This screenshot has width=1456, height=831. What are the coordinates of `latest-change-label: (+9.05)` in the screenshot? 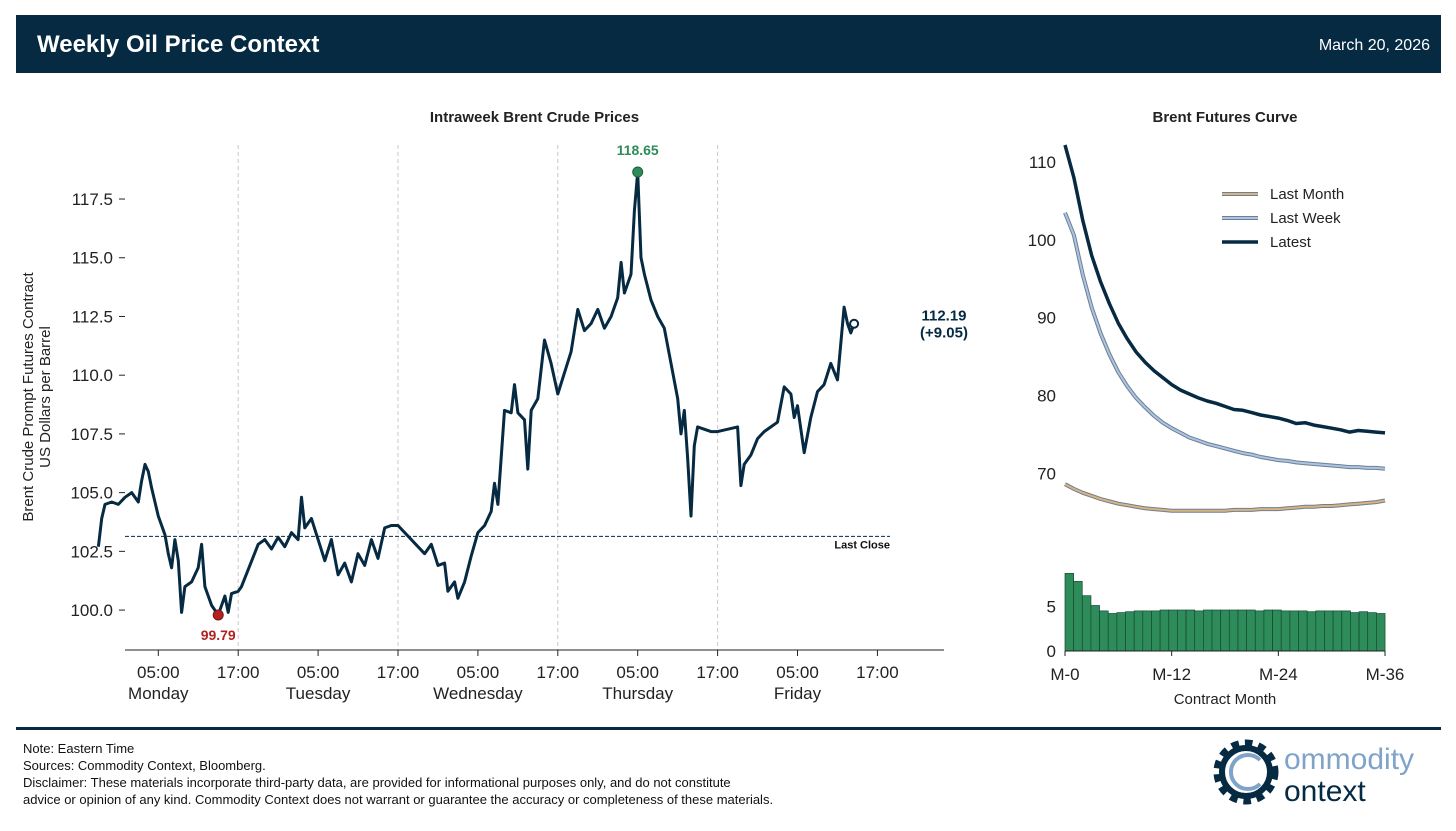 It's located at (944, 333).